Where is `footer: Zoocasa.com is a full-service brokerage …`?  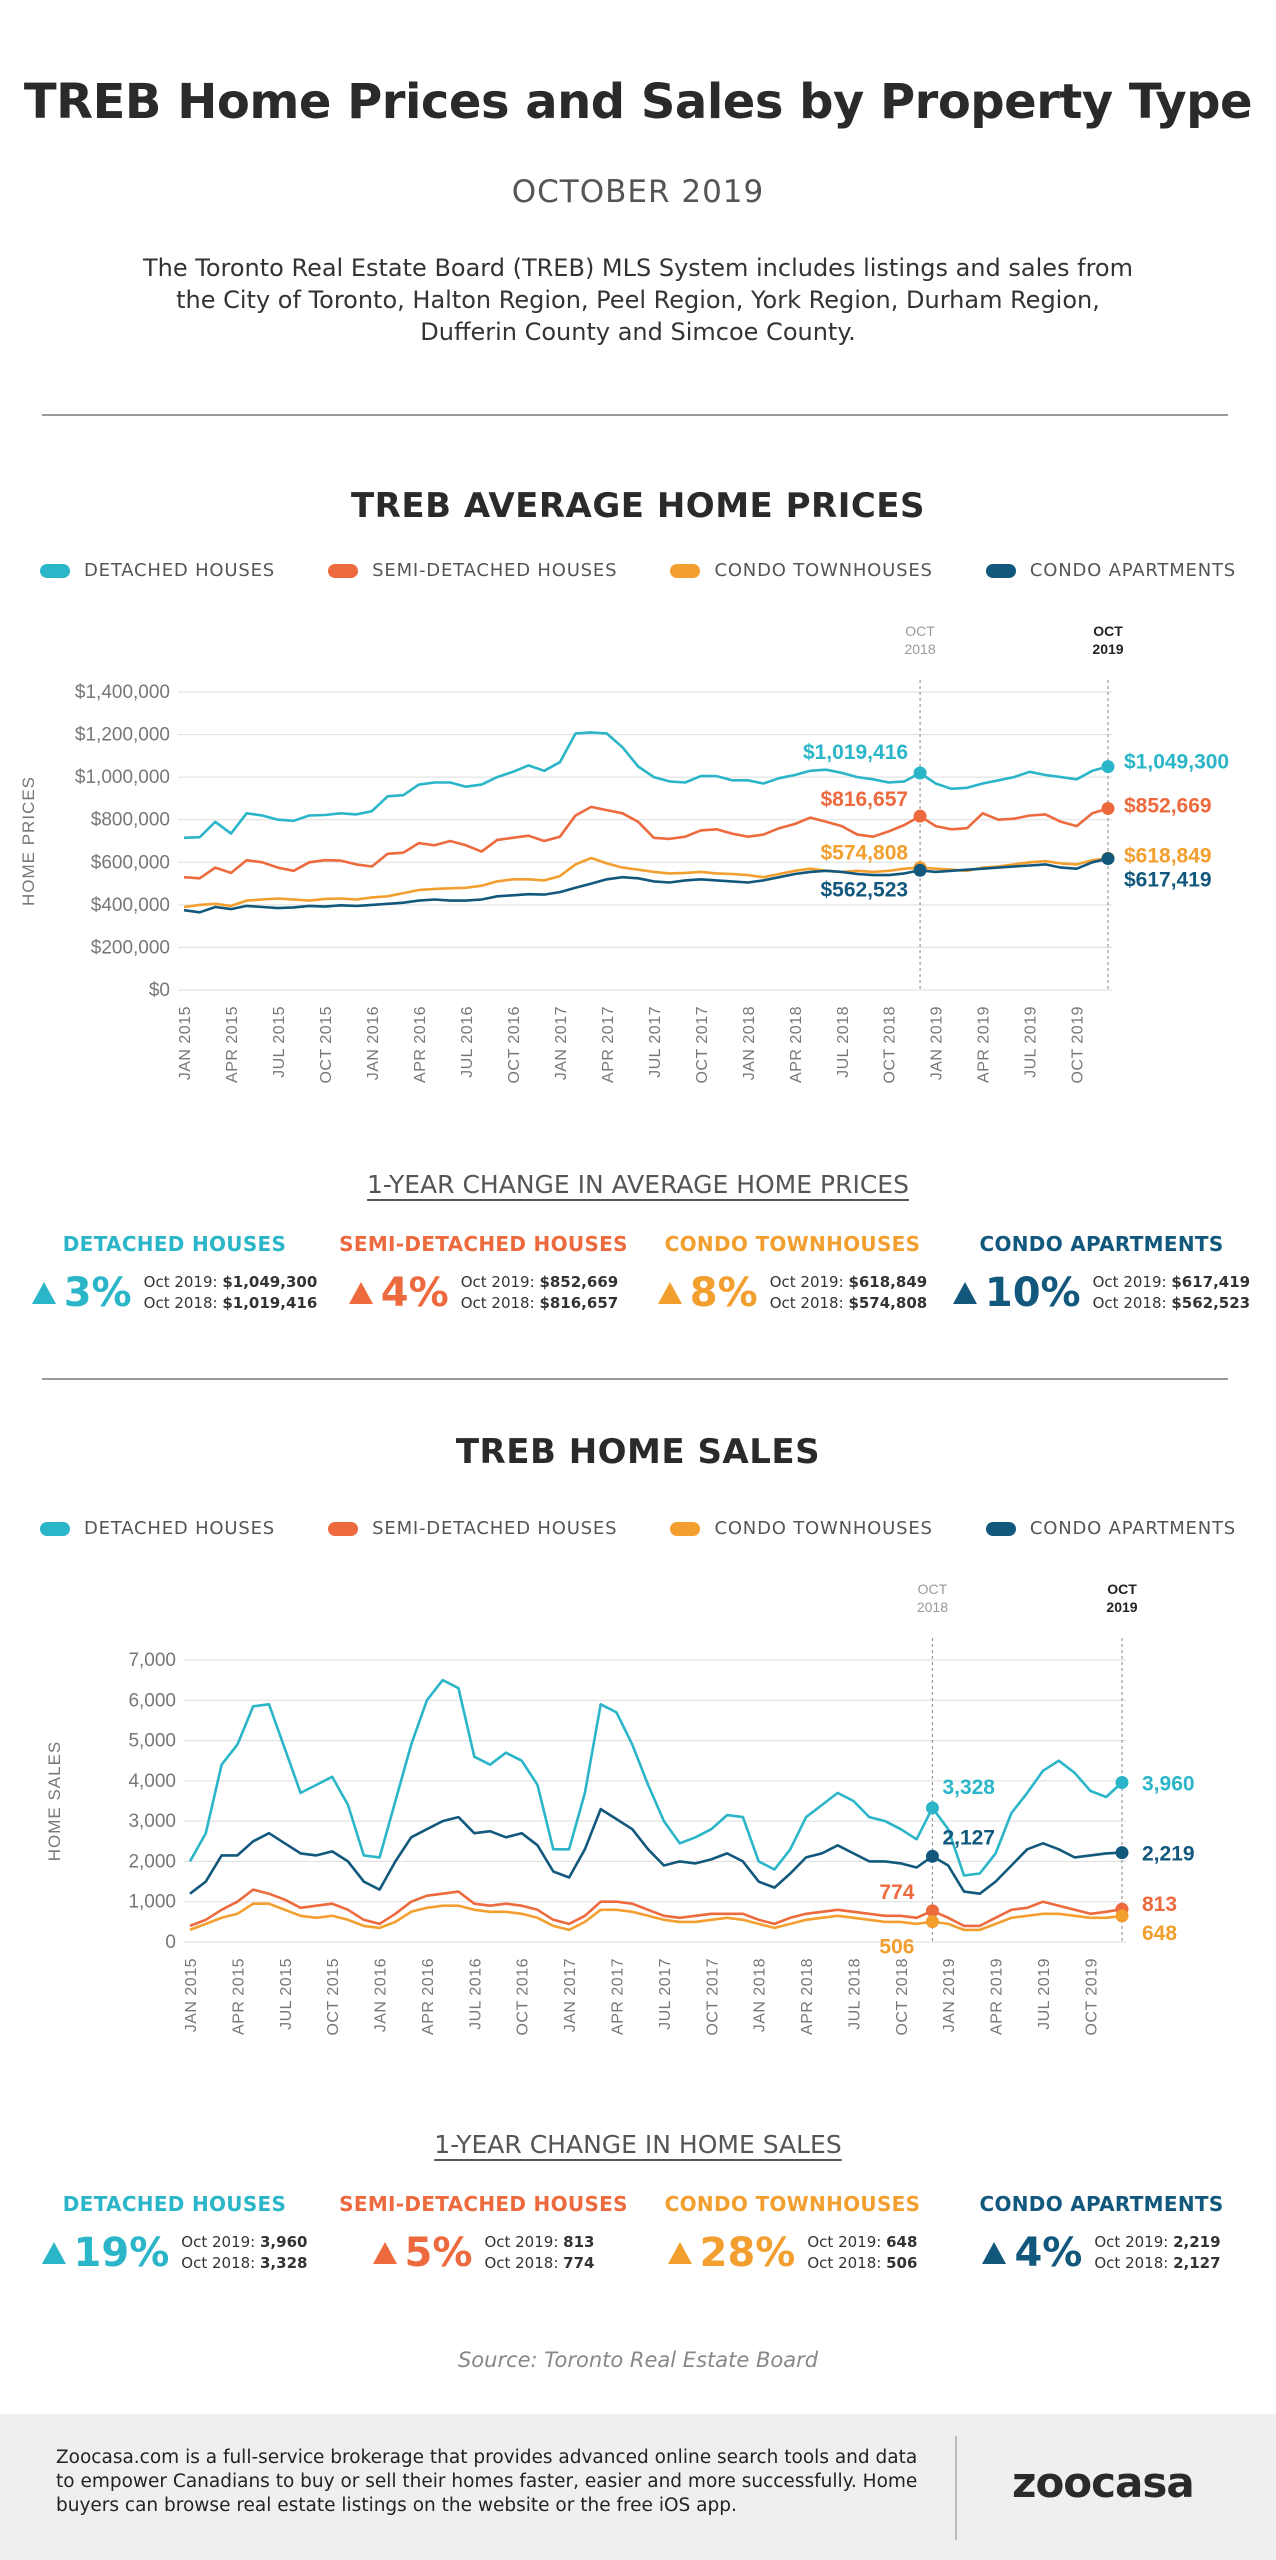
footer: Zoocasa.com is a full-service brokerage … is located at coordinates (638, 2487).